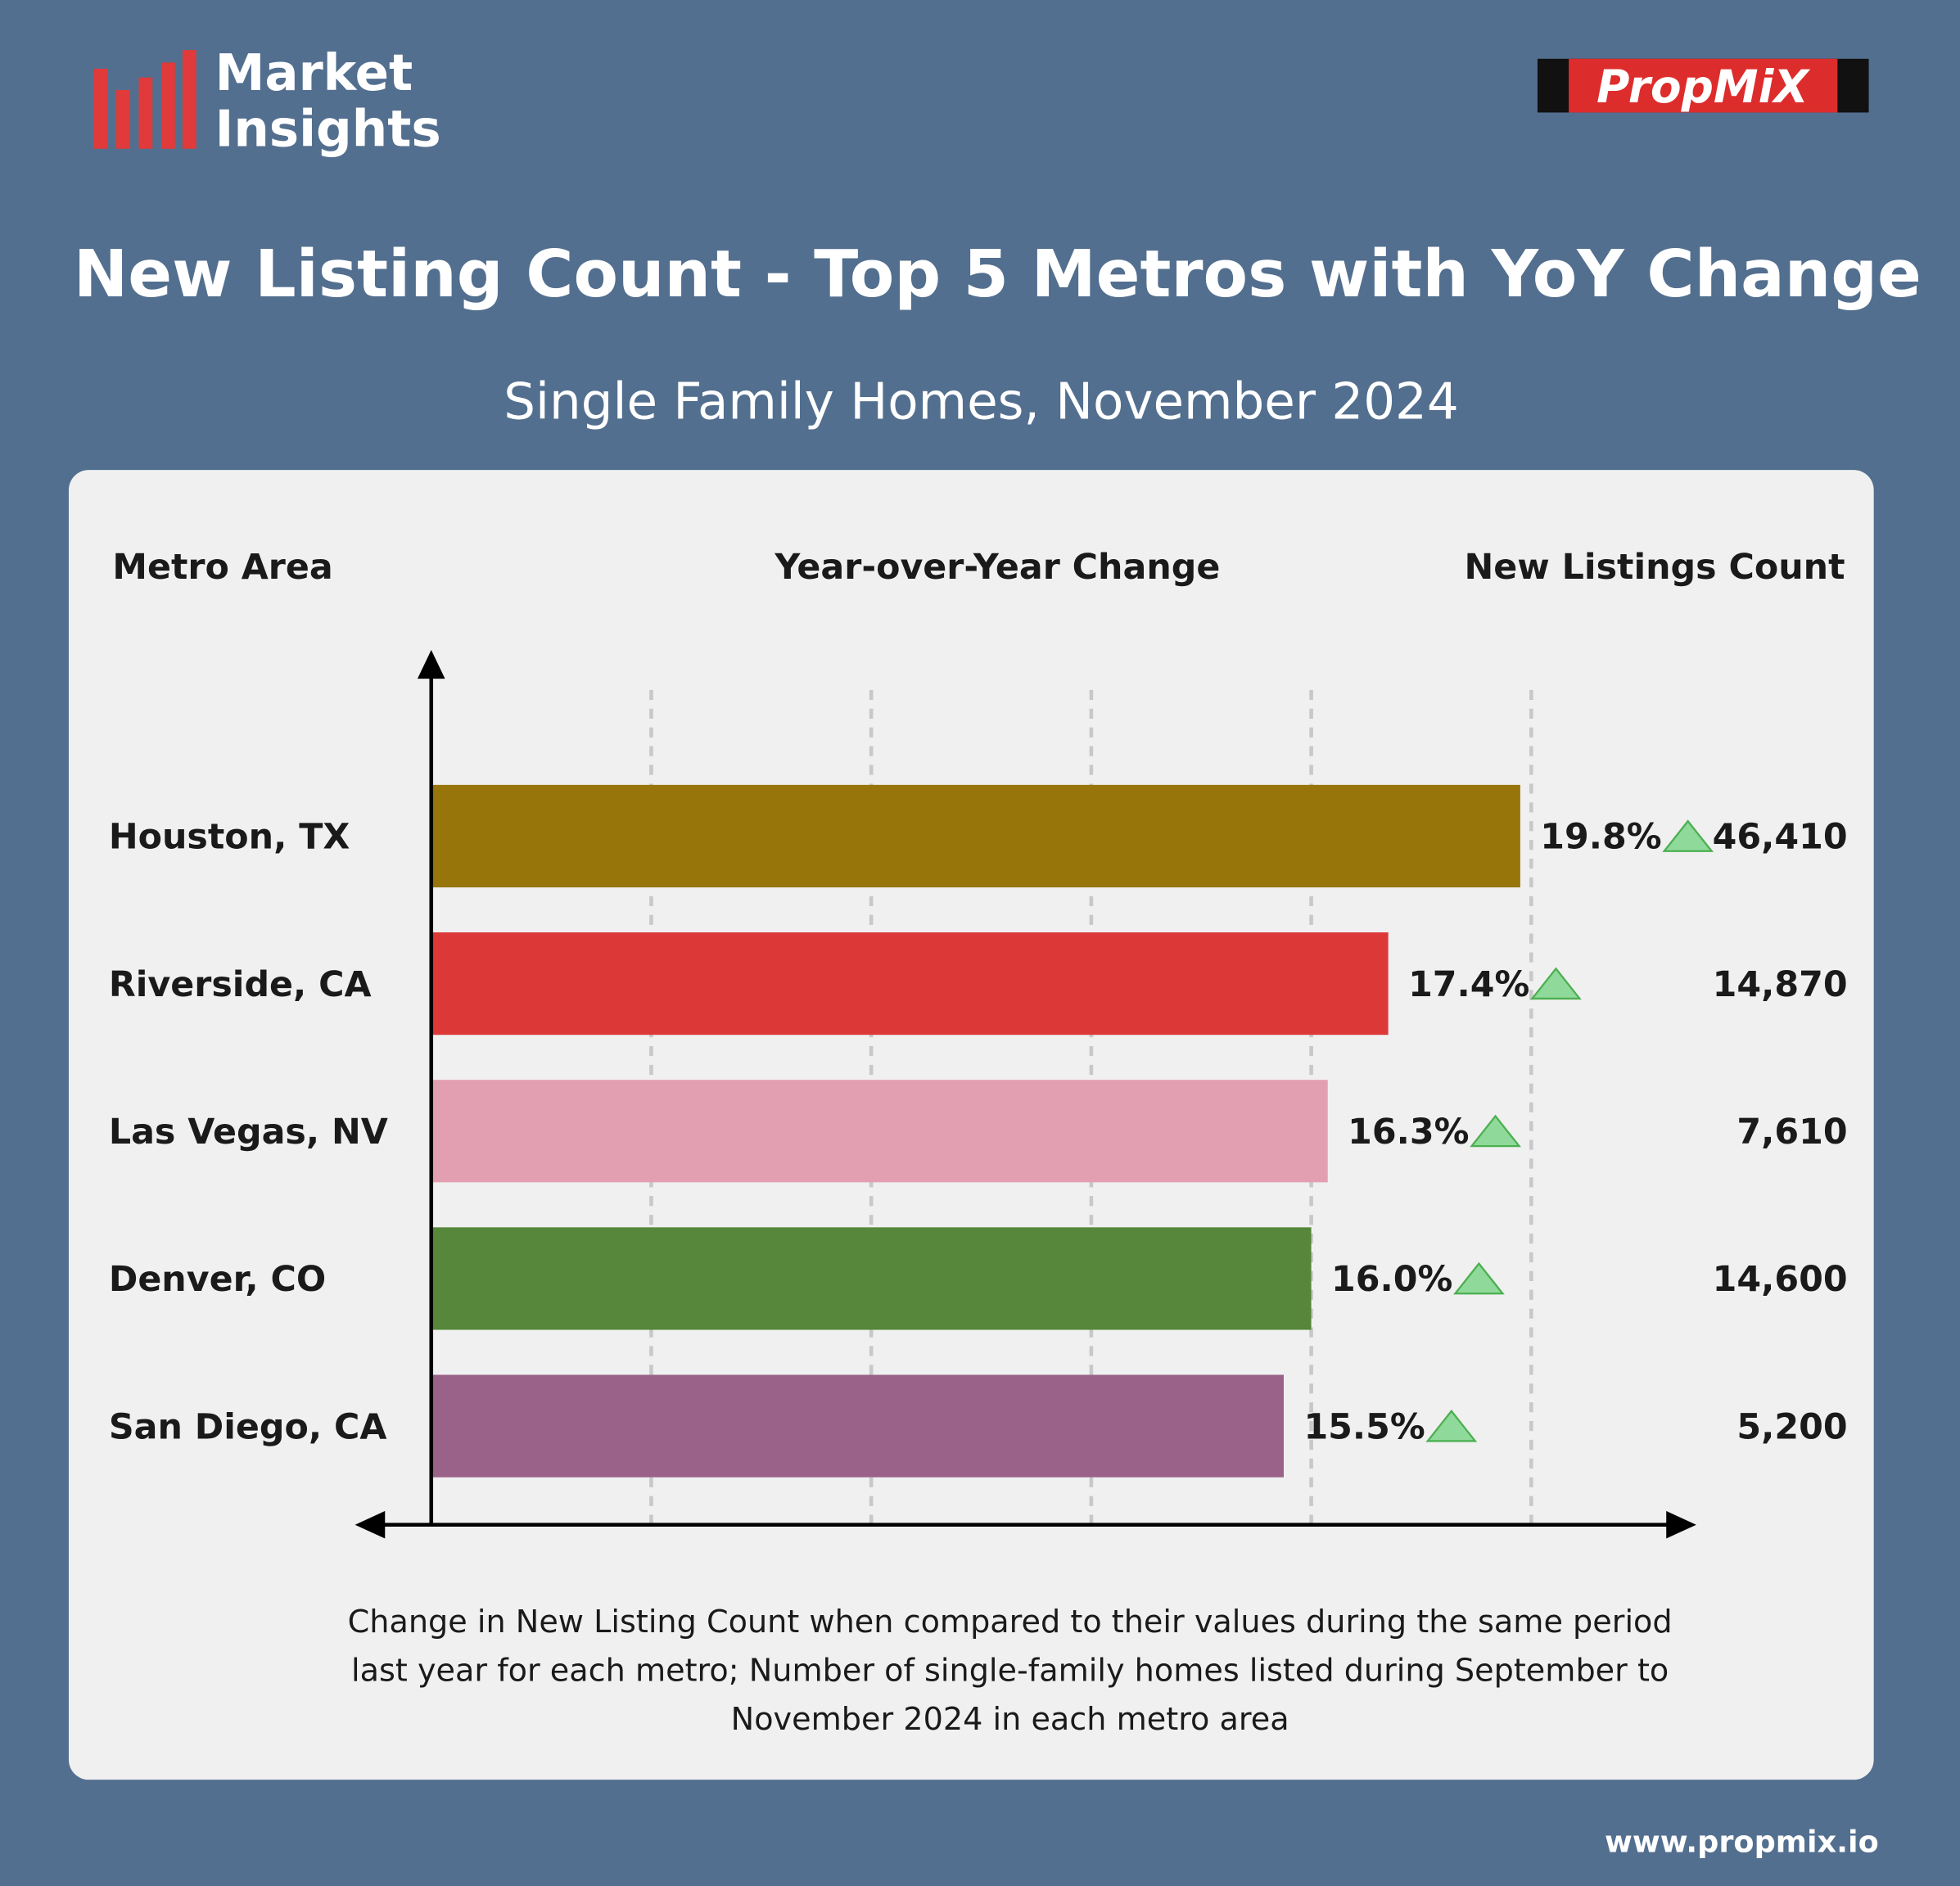  I want to click on website: www.propmix.io, so click(1742, 1842).